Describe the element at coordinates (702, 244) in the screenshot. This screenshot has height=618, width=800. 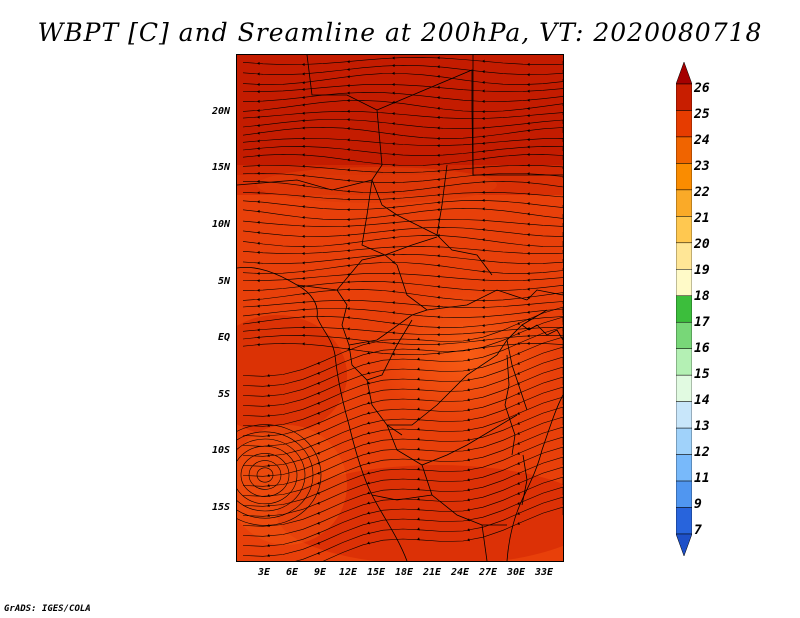
I see `colorbar-label-20: 20` at that location.